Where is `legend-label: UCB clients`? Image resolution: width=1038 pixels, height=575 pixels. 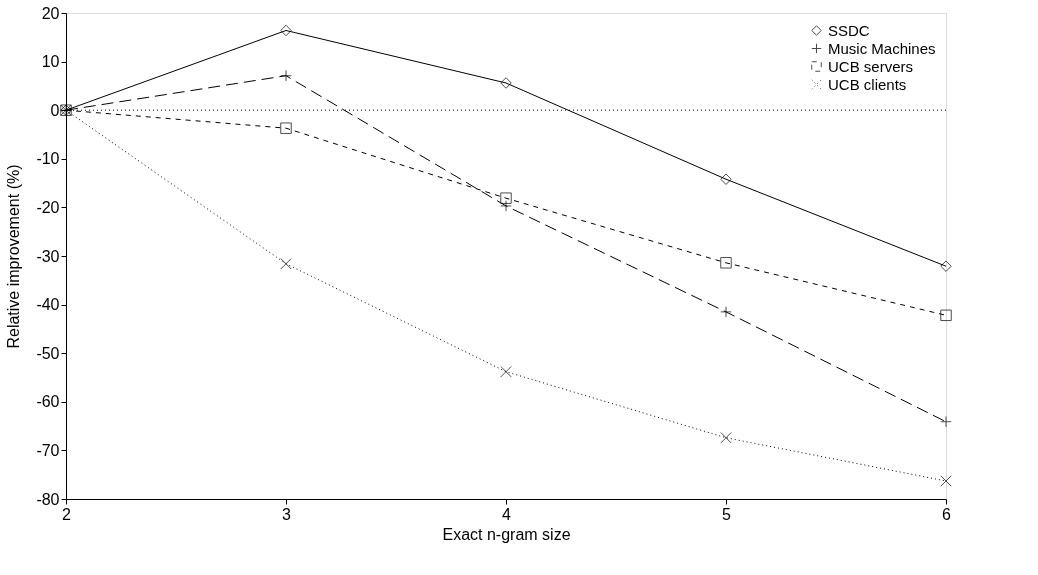 legend-label: UCB clients is located at coordinates (867, 84).